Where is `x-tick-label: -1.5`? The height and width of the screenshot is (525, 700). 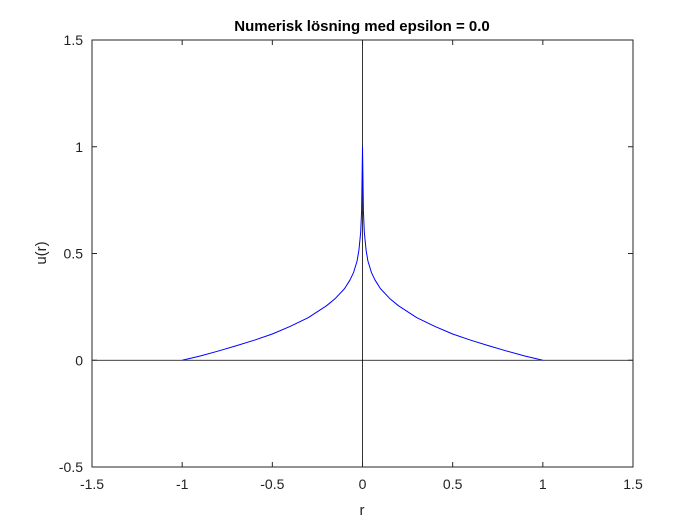 x-tick-label: -1.5 is located at coordinates (92, 484).